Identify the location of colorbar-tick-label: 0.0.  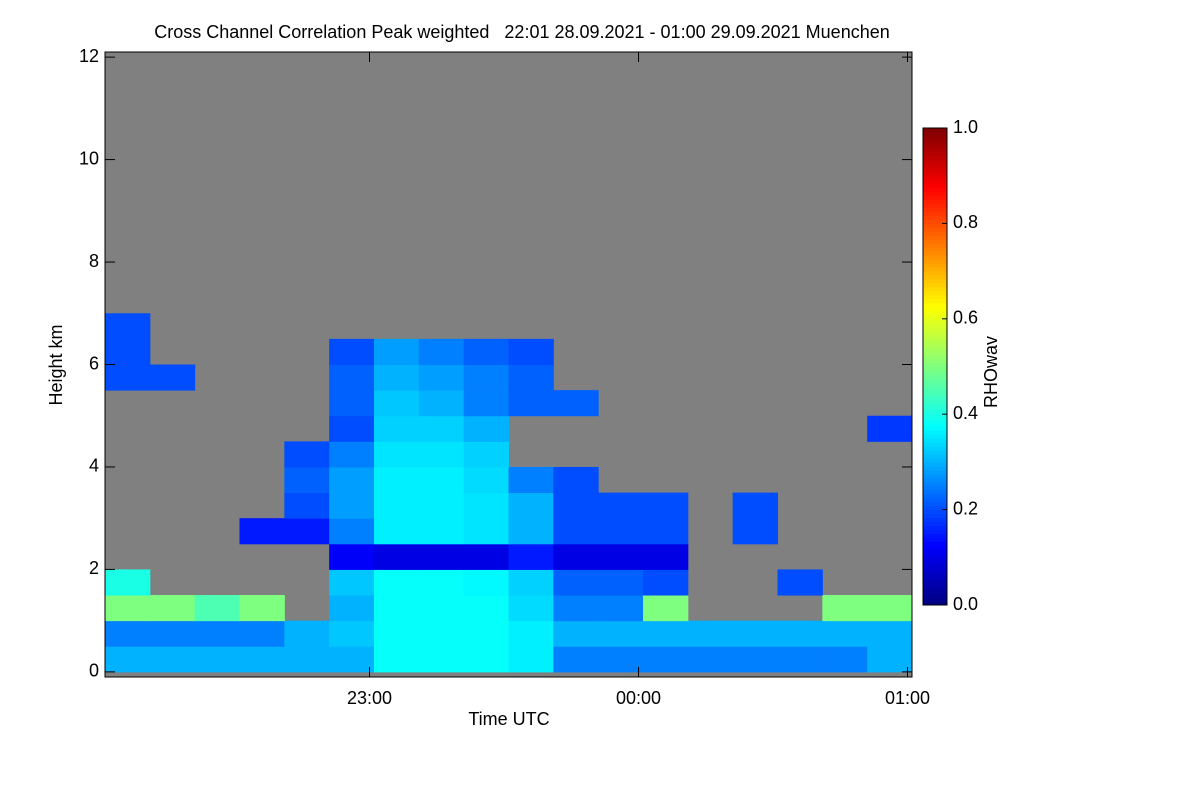
(965, 604).